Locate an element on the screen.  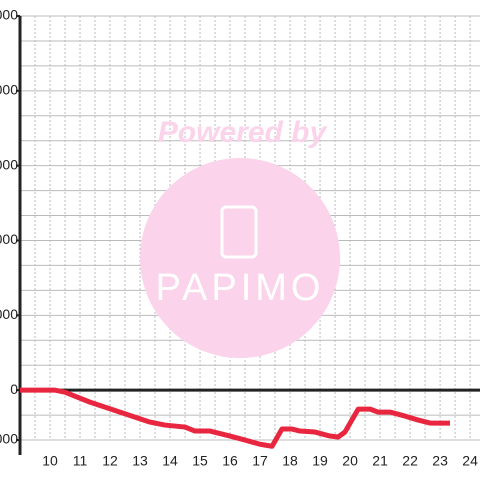
x-tick-label: 16 is located at coordinates (230, 461).